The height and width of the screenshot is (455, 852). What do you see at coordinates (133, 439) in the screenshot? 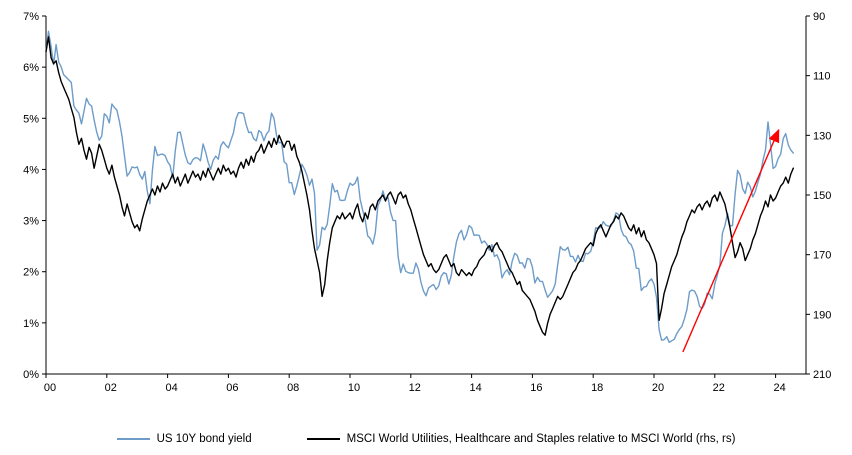
I see `legend-swatch-us10y-line` at bounding box center [133, 439].